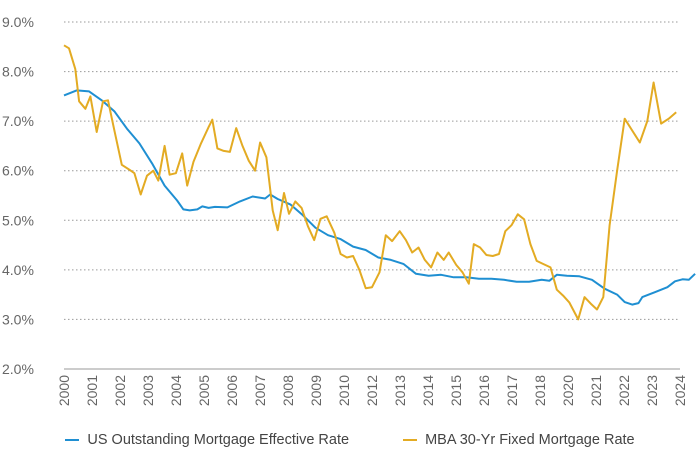 The image size is (700, 465). I want to click on x-tick-label: 2010, so click(344, 390).